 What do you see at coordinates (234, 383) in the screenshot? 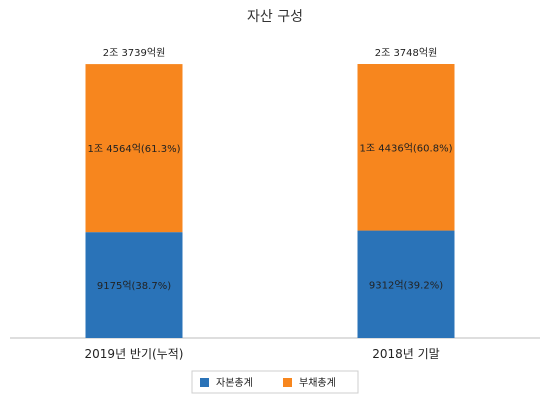
I see `legend-label-equity: 자본총계` at bounding box center [234, 383].